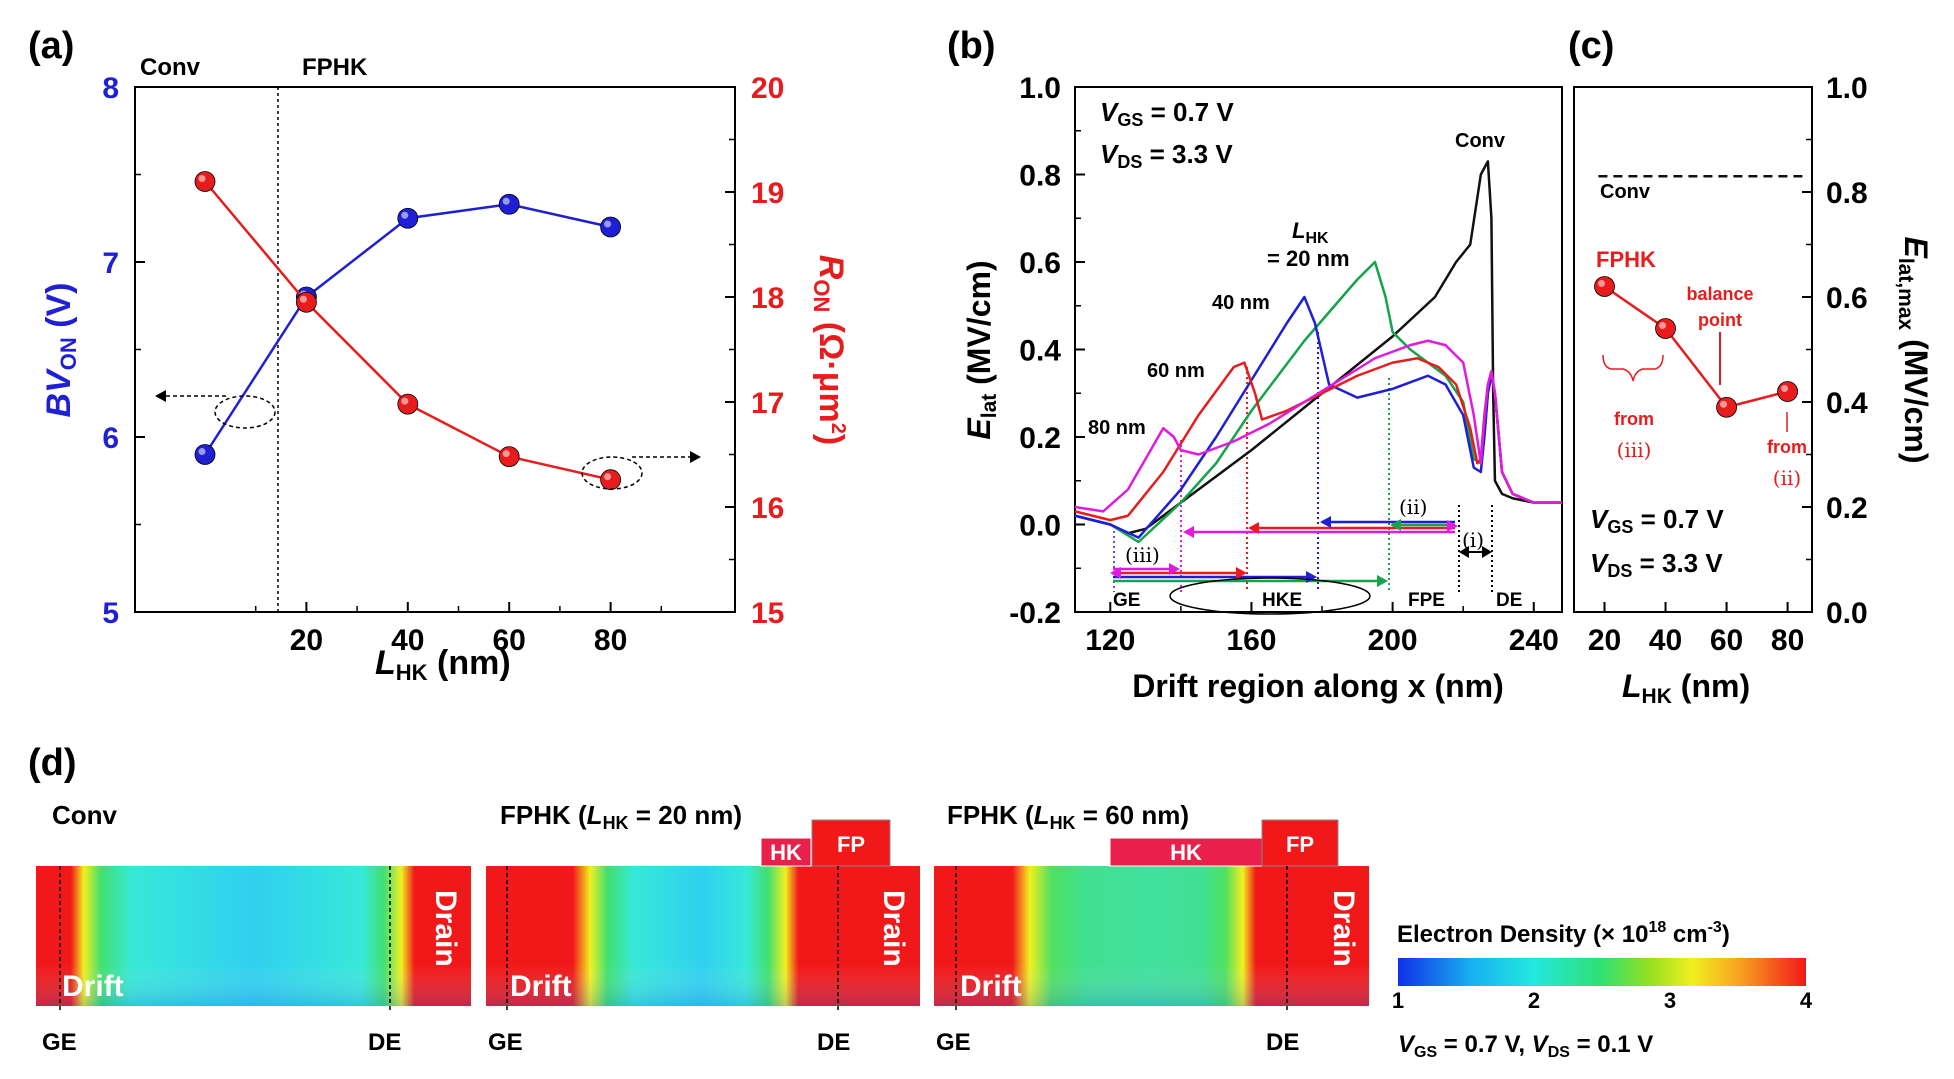 Image resolution: width=1954 pixels, height=1079 pixels. I want to click on bv-on-line, so click(407, 329).